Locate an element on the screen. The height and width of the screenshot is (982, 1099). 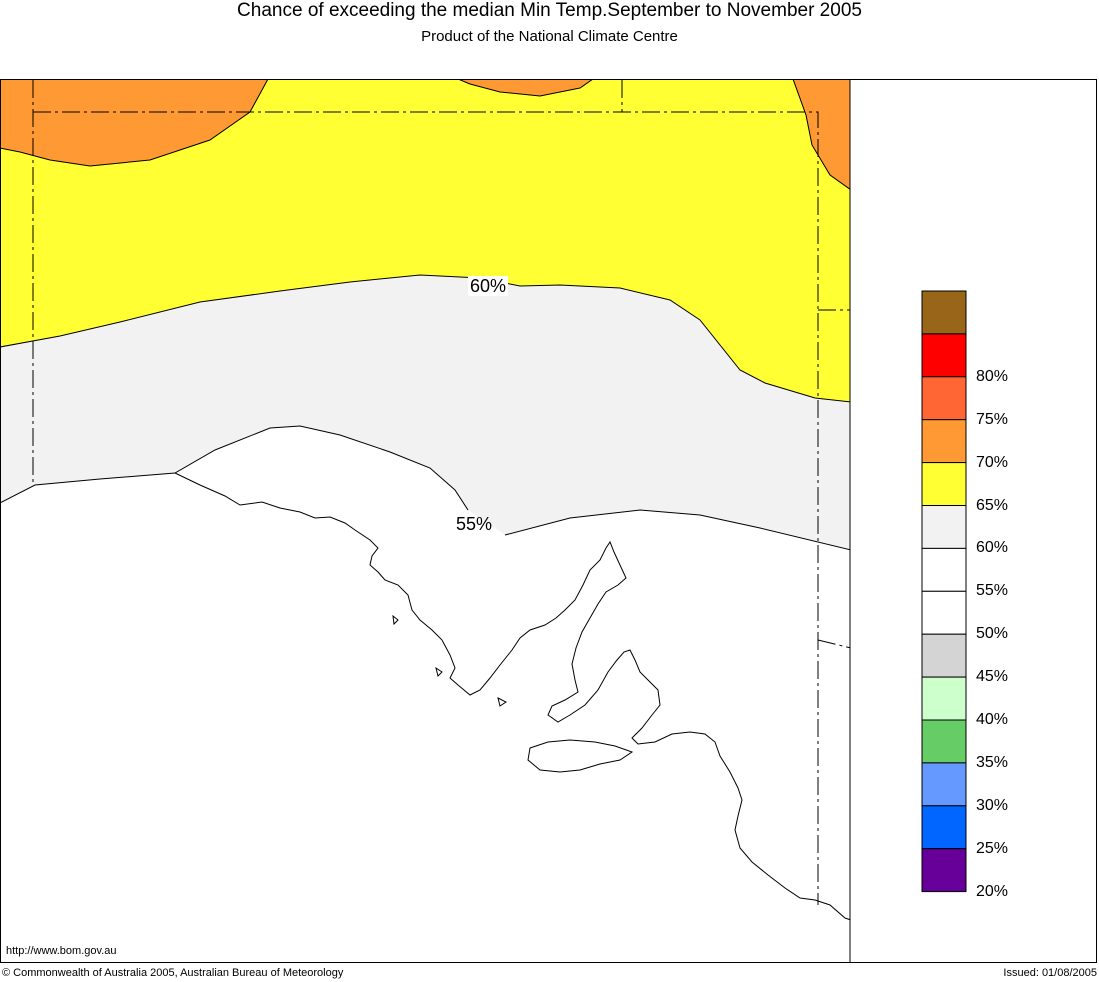
kangaroo-island is located at coordinates (580, 756).